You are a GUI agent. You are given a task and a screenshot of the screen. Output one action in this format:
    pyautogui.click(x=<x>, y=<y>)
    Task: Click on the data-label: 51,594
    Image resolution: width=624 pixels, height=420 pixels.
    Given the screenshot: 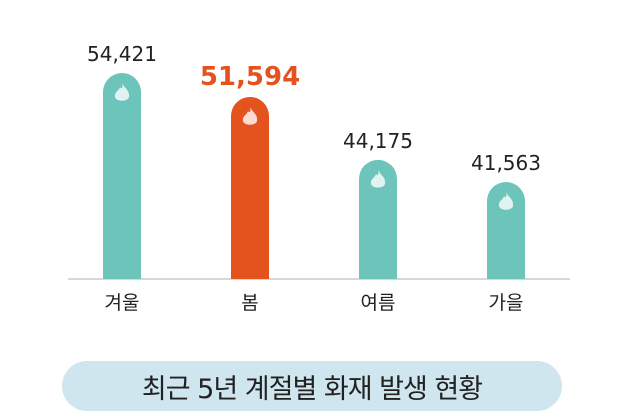 What is the action you would take?
    pyautogui.click(x=250, y=77)
    